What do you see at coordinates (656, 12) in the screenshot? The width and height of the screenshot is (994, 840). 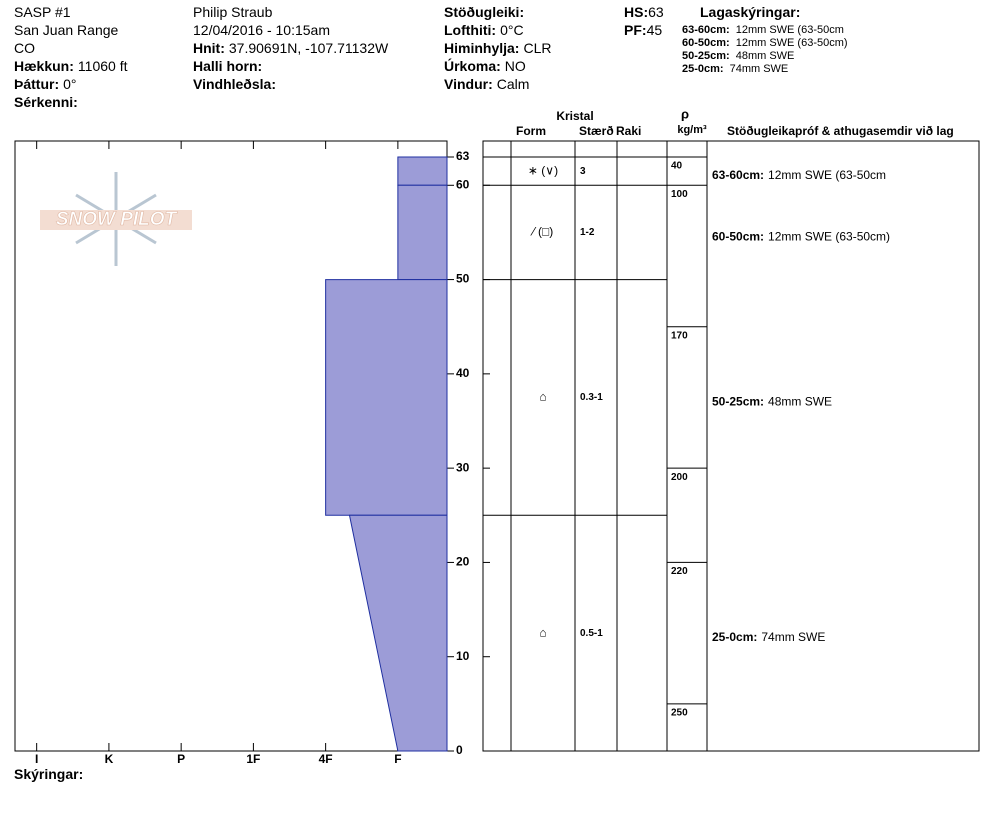 I see `field-value: 63` at bounding box center [656, 12].